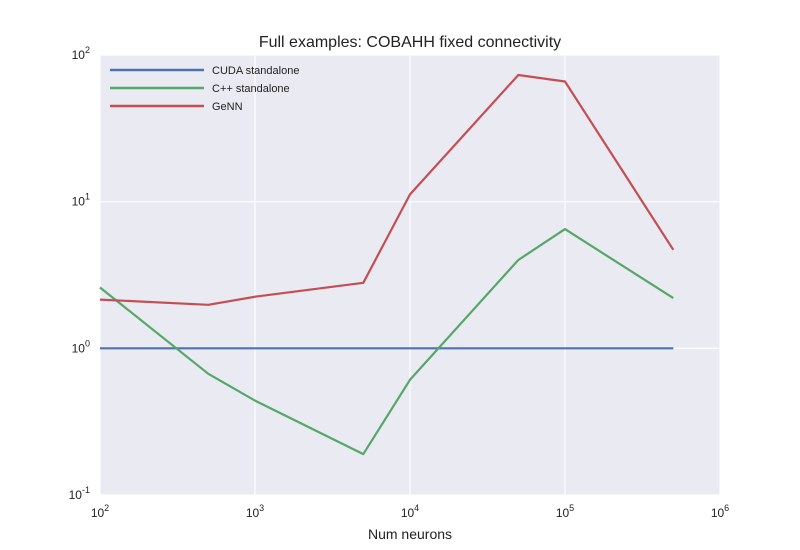  I want to click on y-tick-label: 10¹, so click(81, 200).